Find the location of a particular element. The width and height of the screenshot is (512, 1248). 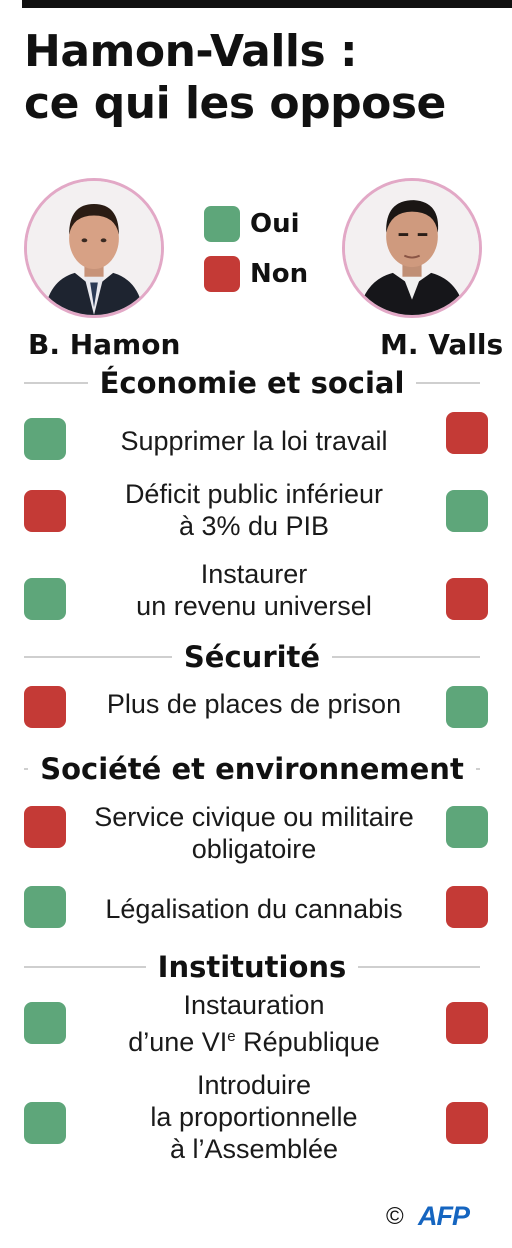

proposal-text: Déficit public inférieur à 3% du PIB is located at coordinates (254, 510).